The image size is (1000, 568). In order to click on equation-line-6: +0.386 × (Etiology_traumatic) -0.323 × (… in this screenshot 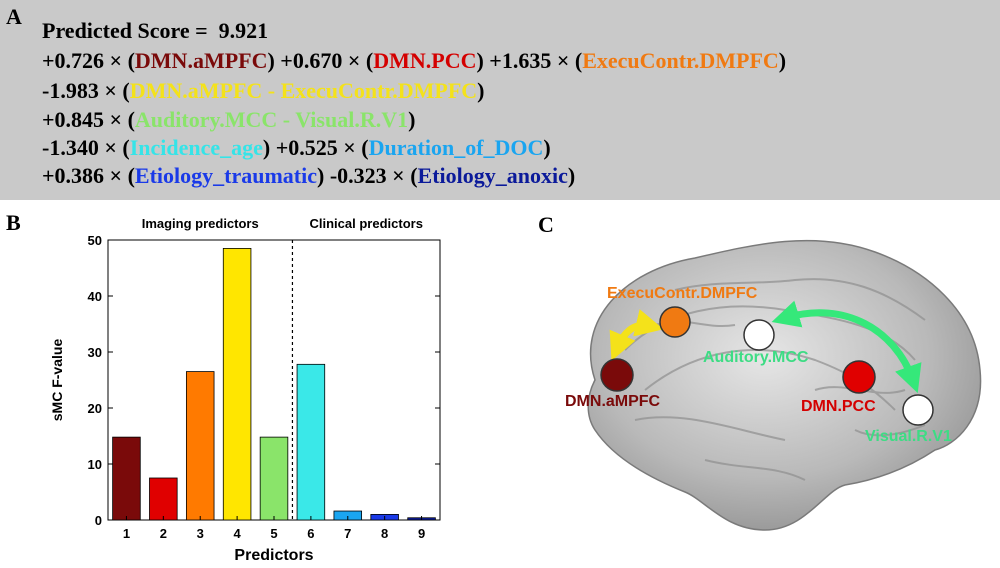, I will do `click(308, 176)`.